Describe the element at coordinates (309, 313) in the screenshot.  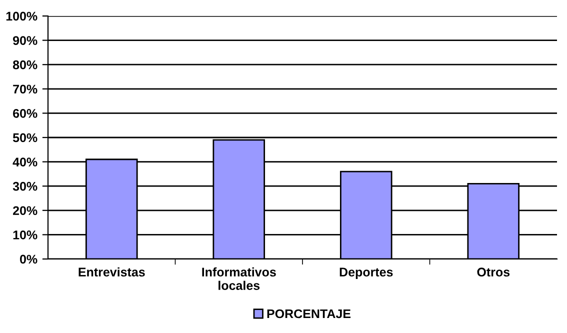
I see `legend-label: PORCENTAJE` at that location.